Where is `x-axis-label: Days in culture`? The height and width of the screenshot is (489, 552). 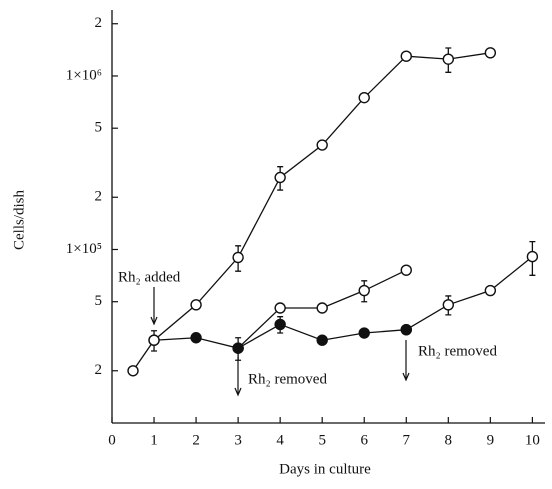 x-axis-label: Days in culture is located at coordinates (325, 469).